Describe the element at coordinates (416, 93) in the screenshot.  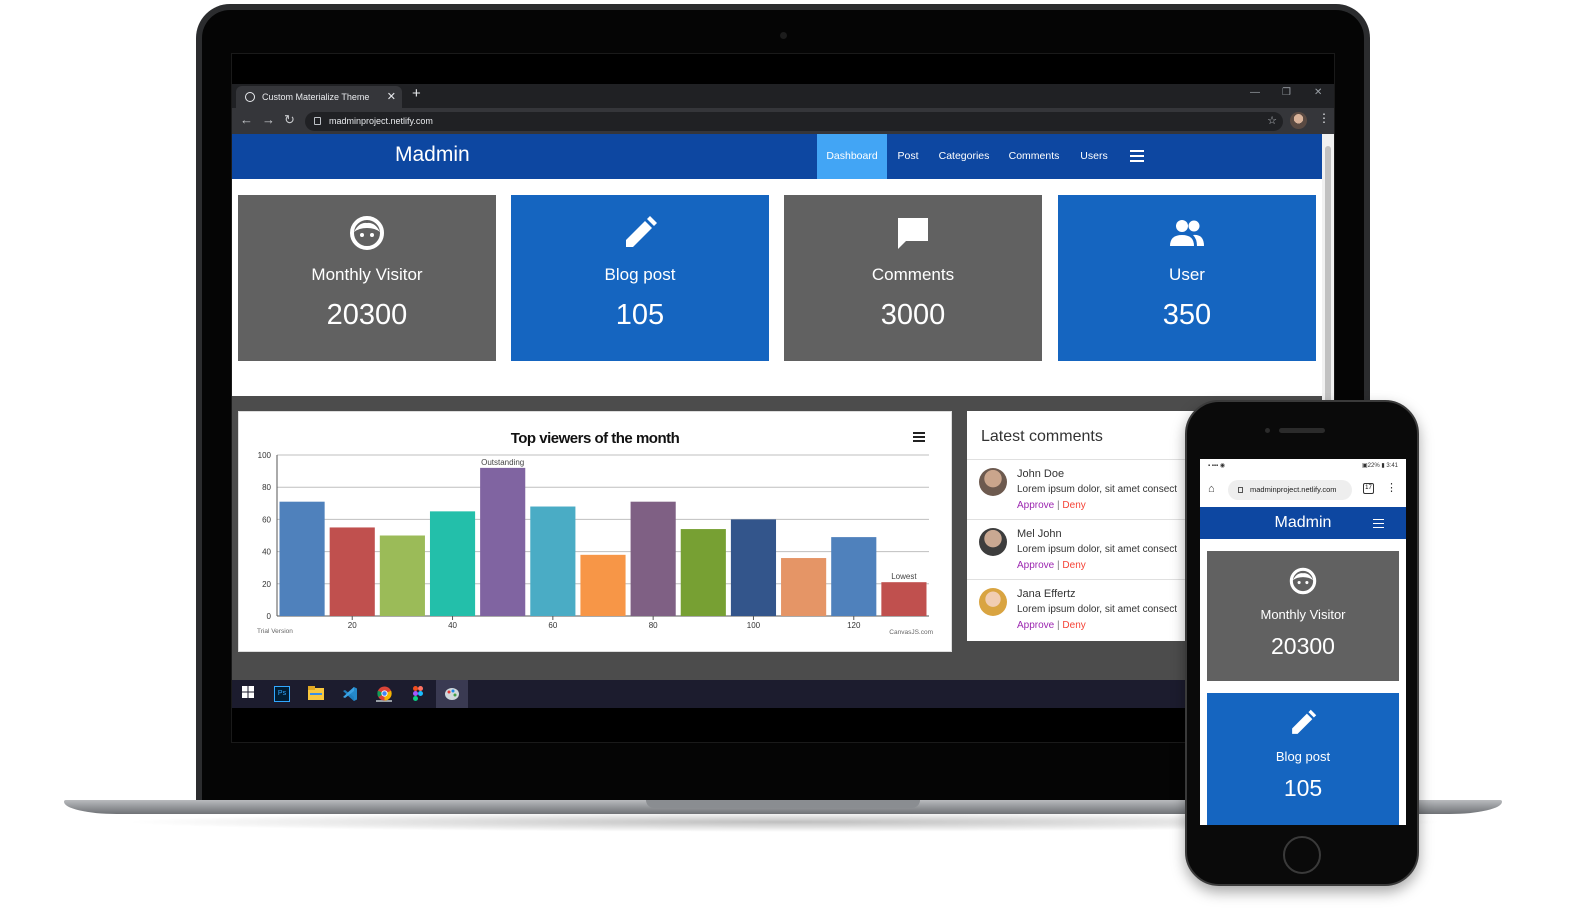
I see `new-tab-button: +` at that location.